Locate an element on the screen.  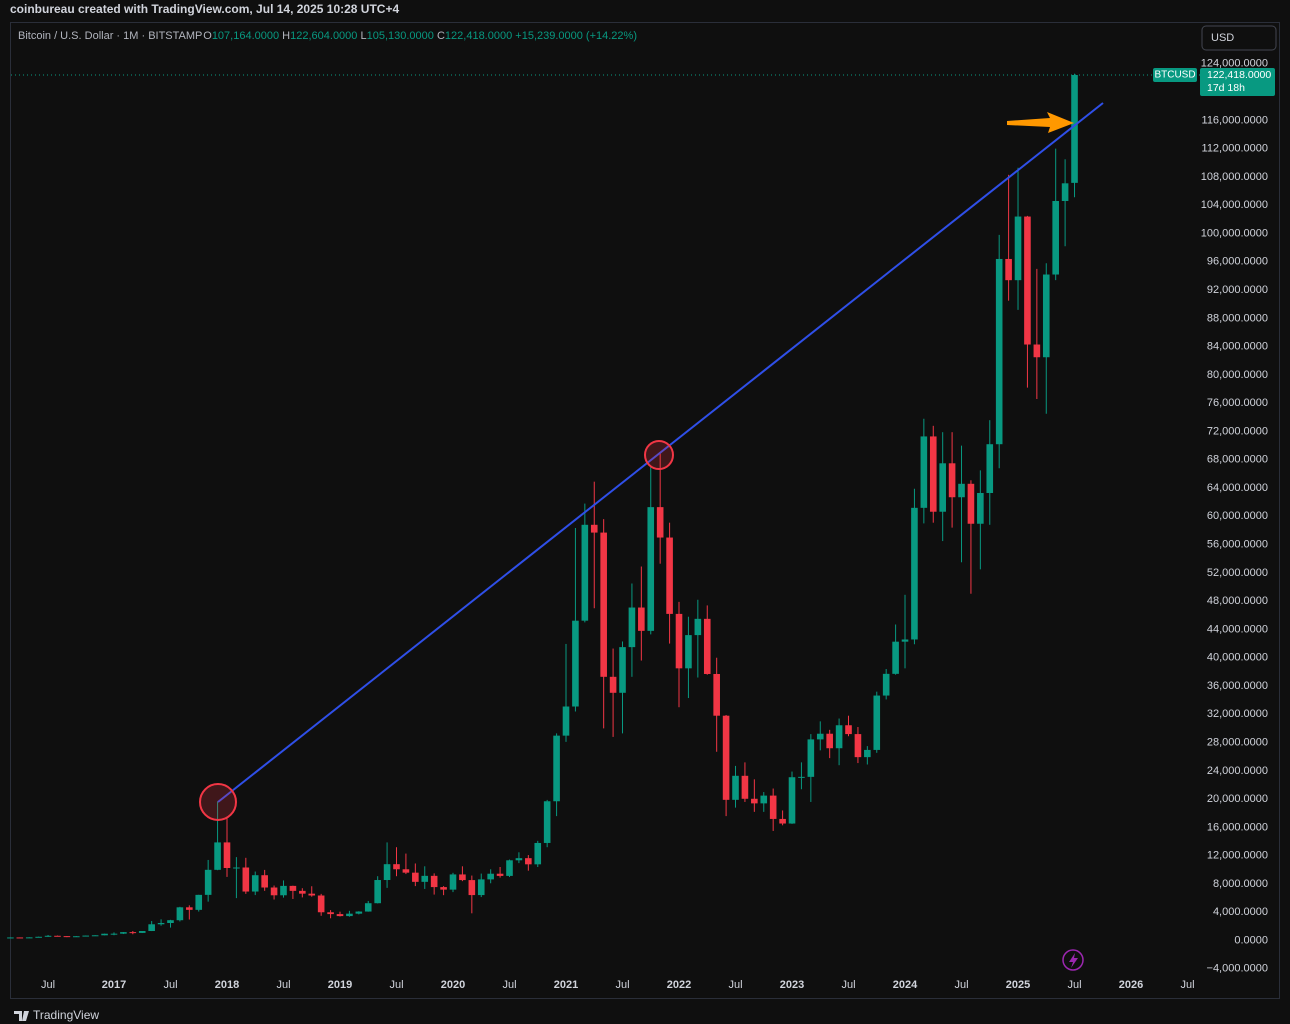
legend-label: H is located at coordinates (286, 36).